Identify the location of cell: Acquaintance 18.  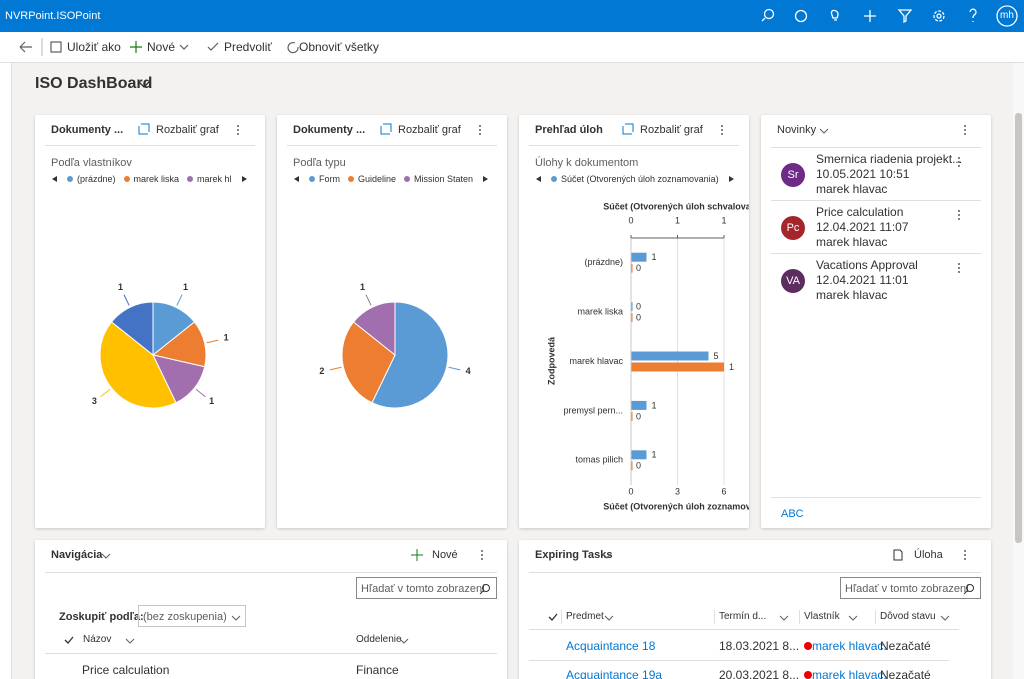
(611, 646).